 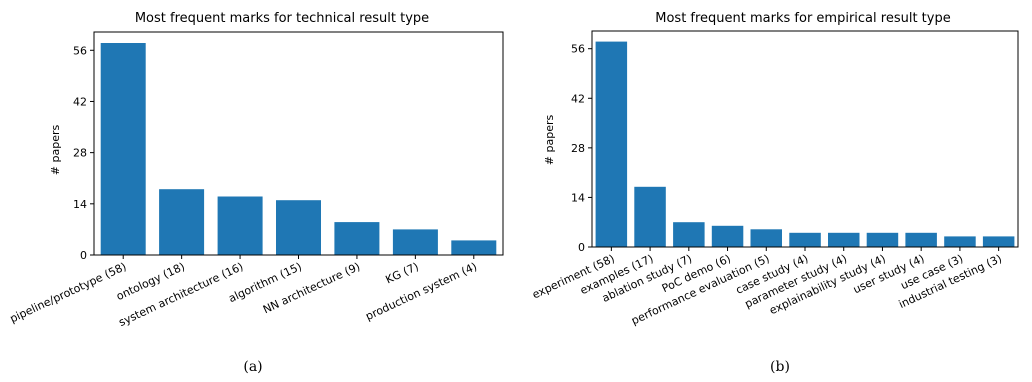 What do you see at coordinates (252, 367) in the screenshot?
I see `panel-caption: (a)` at bounding box center [252, 367].